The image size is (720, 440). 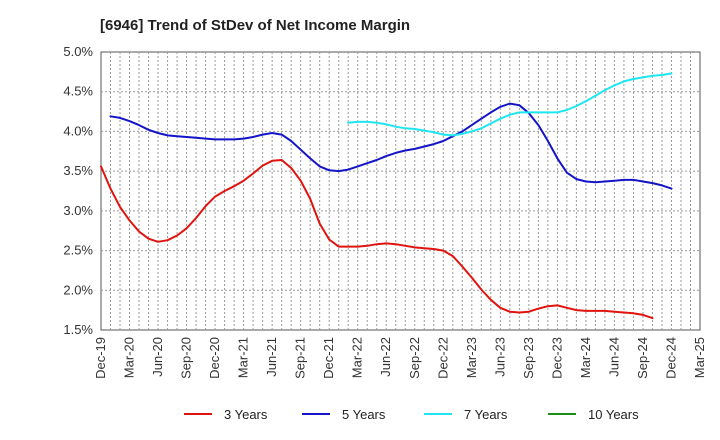 I want to click on series-line-7-years, so click(x=510, y=104).